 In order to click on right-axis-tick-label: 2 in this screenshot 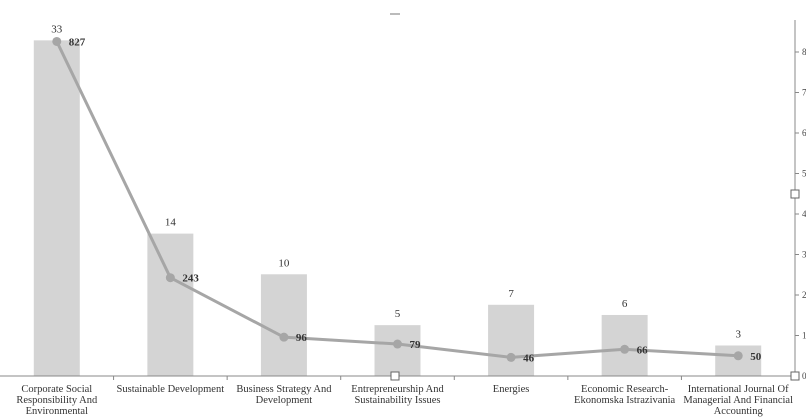, I will do `click(804, 295)`.